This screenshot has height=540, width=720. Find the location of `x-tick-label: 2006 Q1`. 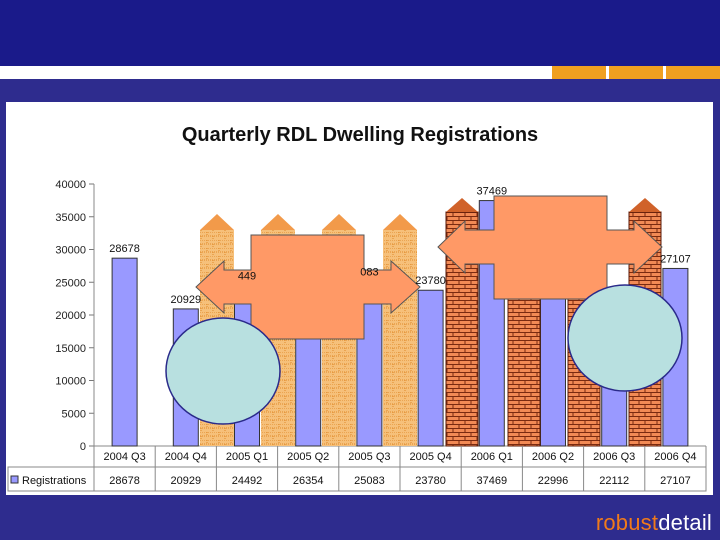

x-tick-label: 2006 Q1 is located at coordinates (492, 457).